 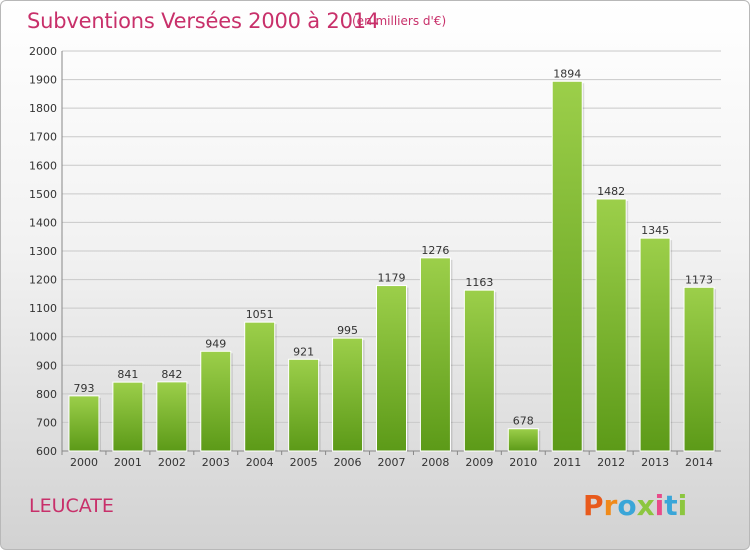 I want to click on proxiti-logo: Proxiti, so click(x=635, y=505).